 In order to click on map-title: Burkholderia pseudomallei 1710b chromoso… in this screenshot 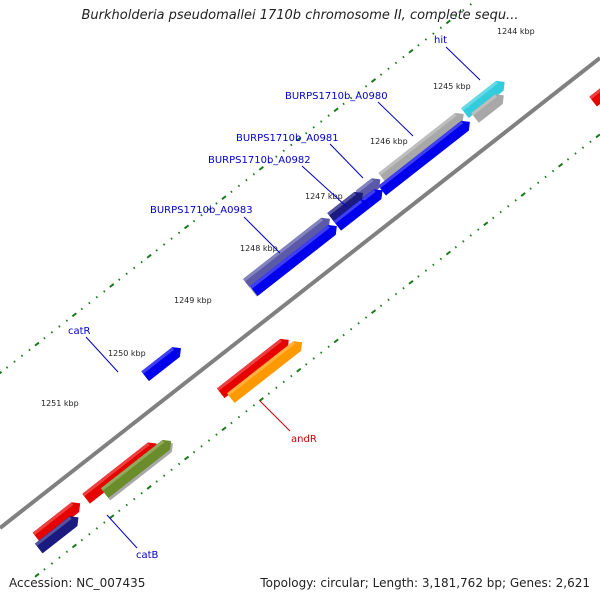, I will do `click(300, 15)`.